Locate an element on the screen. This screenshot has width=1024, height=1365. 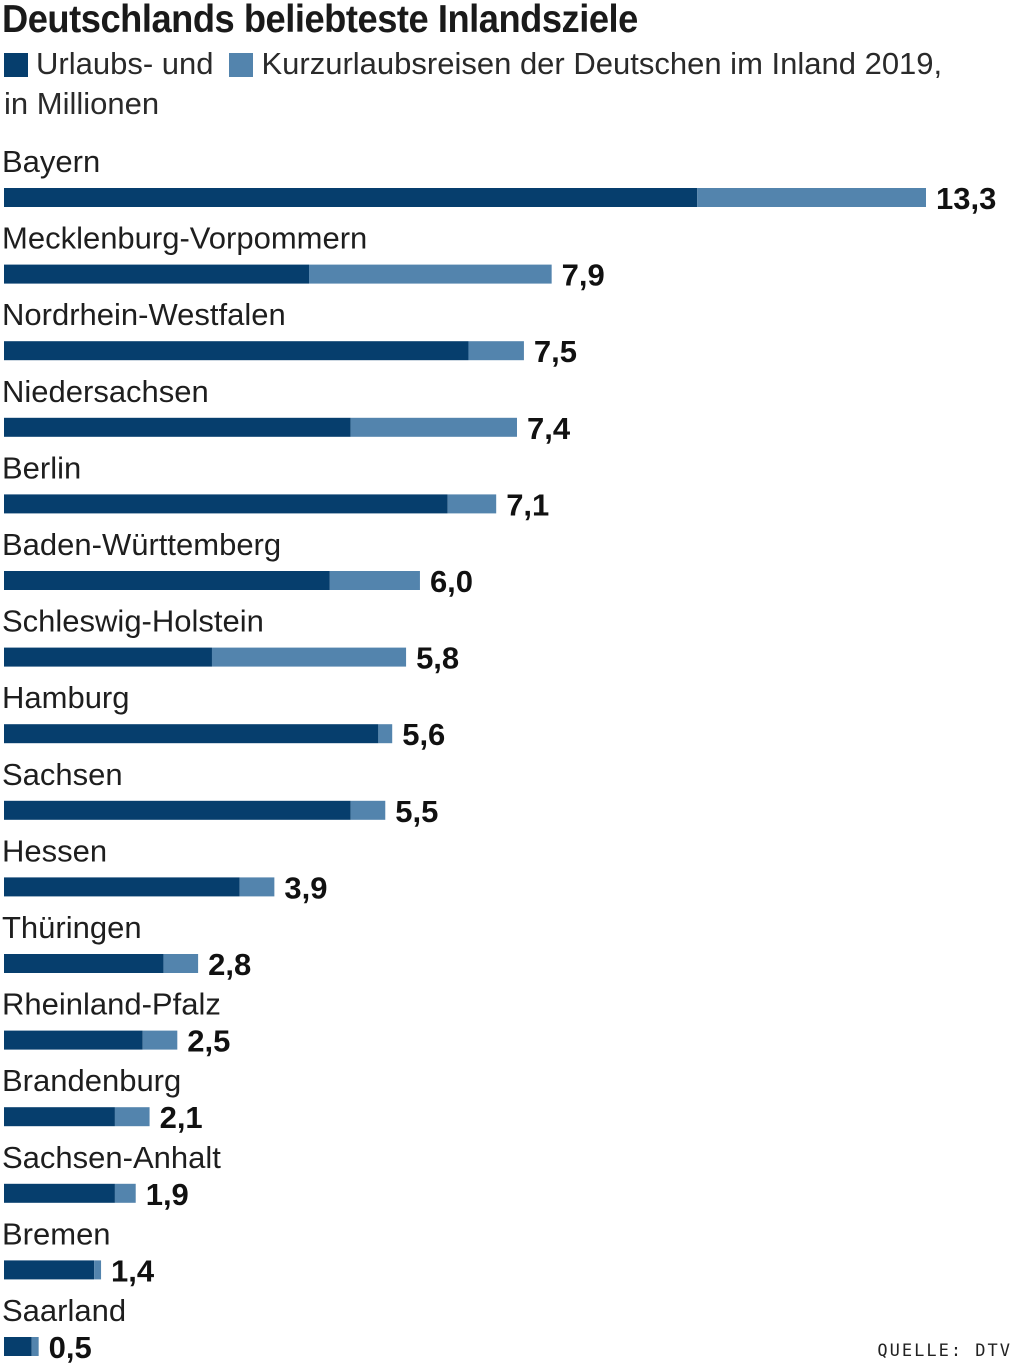
bar-urlaub-saarland is located at coordinates (18, 1346).